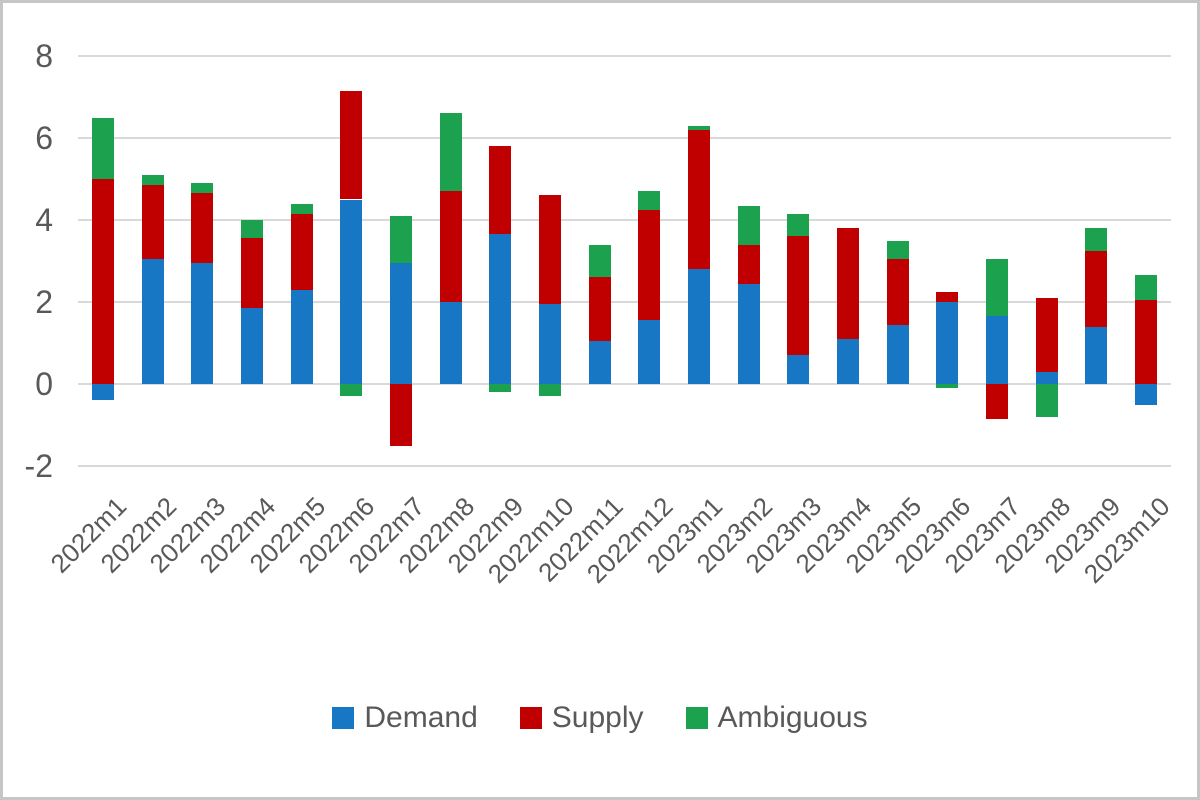 The height and width of the screenshot is (800, 1200). Describe the element at coordinates (102, 281) in the screenshot. I see `bar-segment-supply-2022m1` at that location.